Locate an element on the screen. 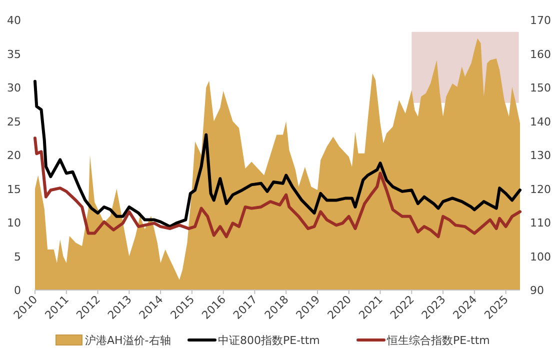 Image resolution: width=554 pixels, height=357 pixels. y2-tick-label: 170 is located at coordinates (540, 20).